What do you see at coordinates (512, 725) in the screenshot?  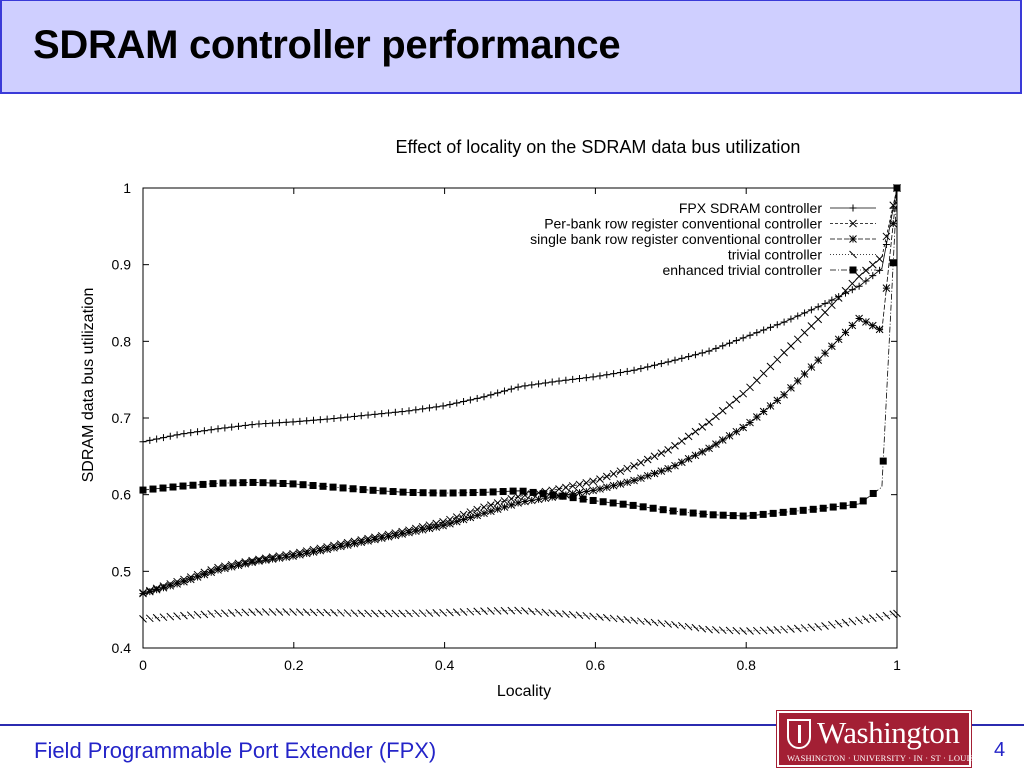 I see `footer-divider` at bounding box center [512, 725].